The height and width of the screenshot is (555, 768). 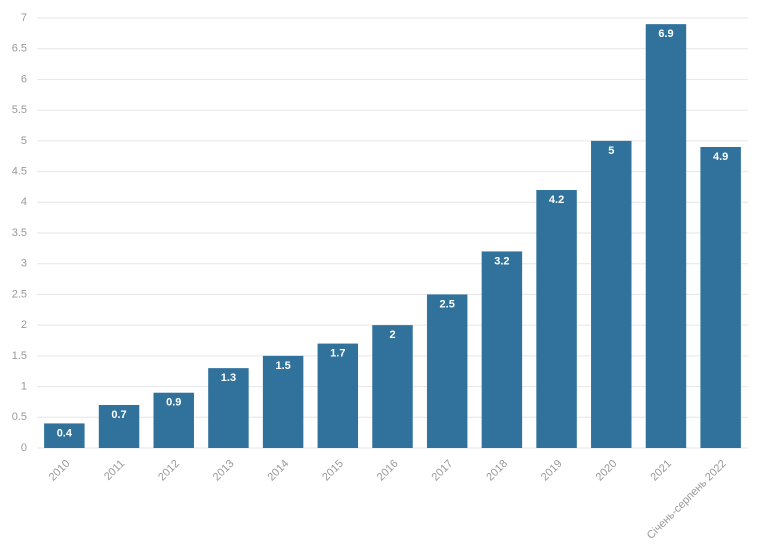 What do you see at coordinates (665, 34) in the screenshot?
I see `value-label: 6.9` at bounding box center [665, 34].